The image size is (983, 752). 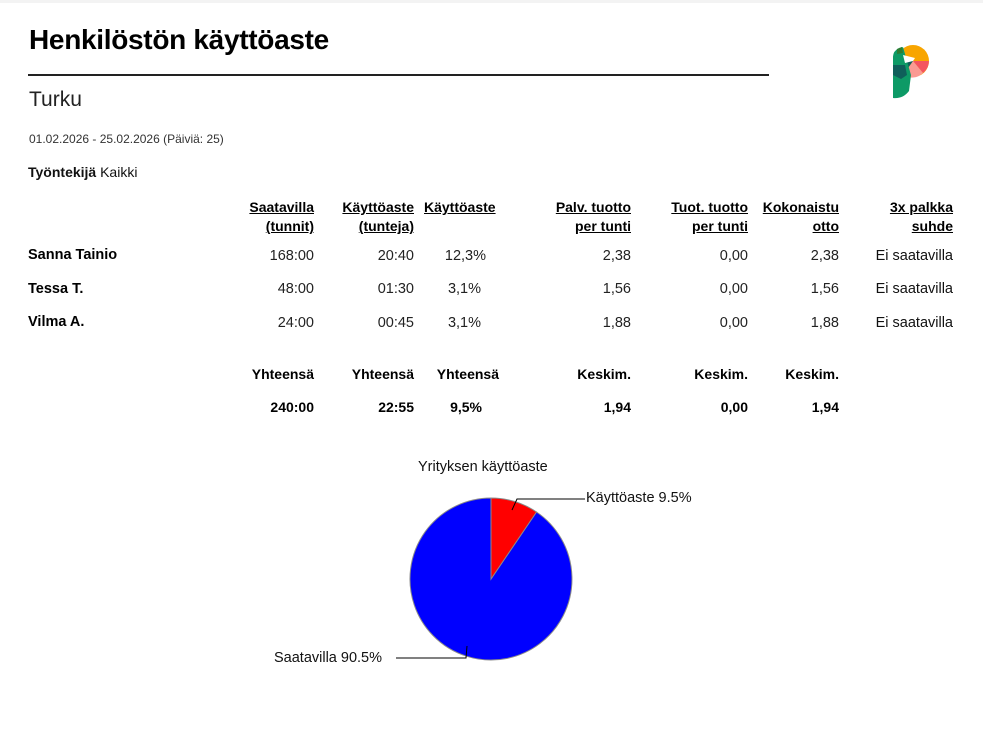 I want to click on col-header-line1: Kokonaistu, so click(x=800, y=207).